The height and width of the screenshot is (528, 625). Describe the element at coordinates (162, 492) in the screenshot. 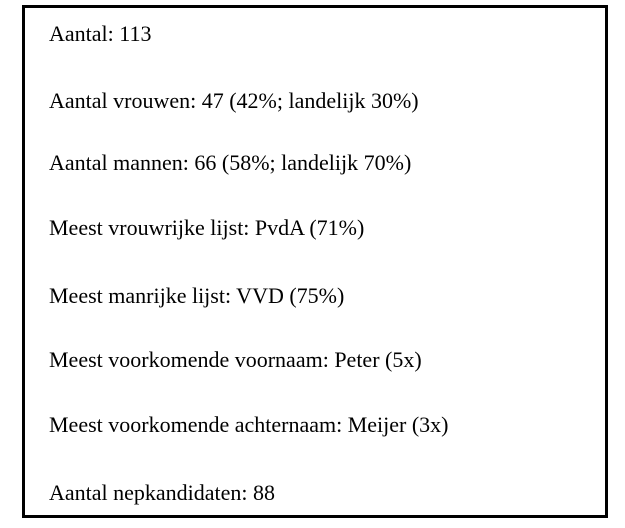

I see `stat-line: Aantal nepkandidaten: 88` at that location.